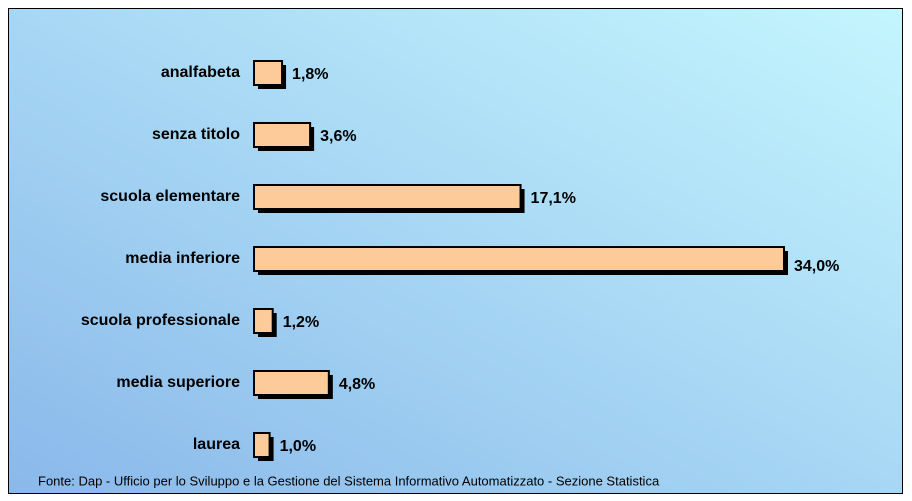 The width and height of the screenshot is (912, 501). Describe the element at coordinates (200, 72) in the screenshot. I see `category-label: analfabeta` at that location.